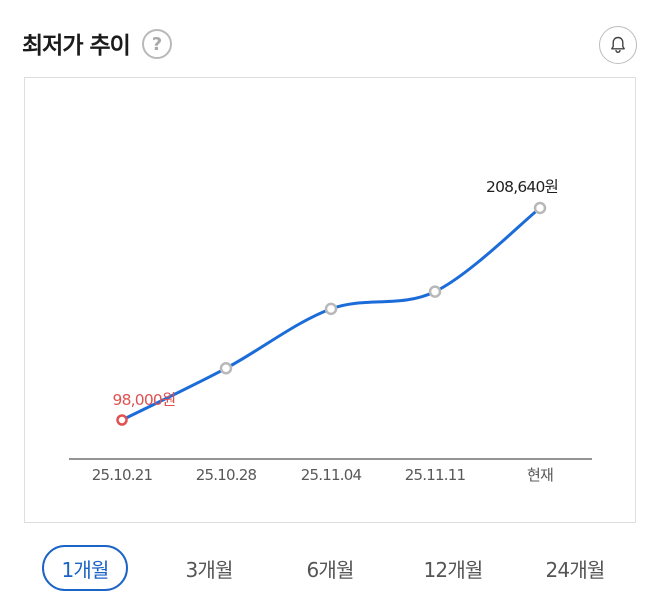  Describe the element at coordinates (122, 475) in the screenshot. I see `x-tick-label: 25.10.21` at that location.